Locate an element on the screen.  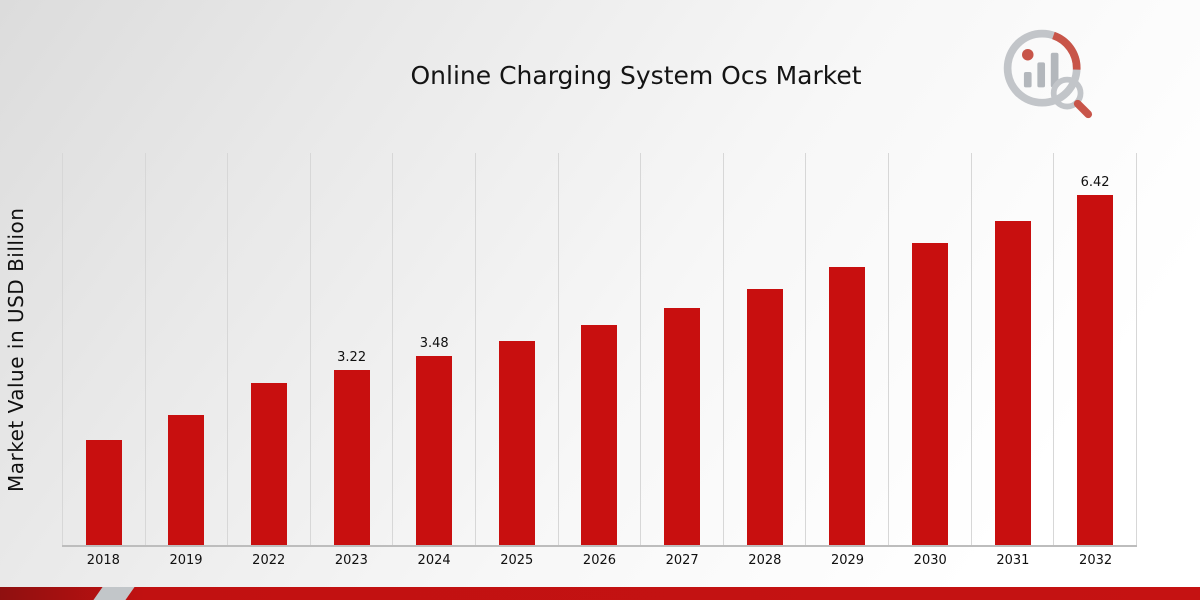
bar-2027 is located at coordinates (682, 426).